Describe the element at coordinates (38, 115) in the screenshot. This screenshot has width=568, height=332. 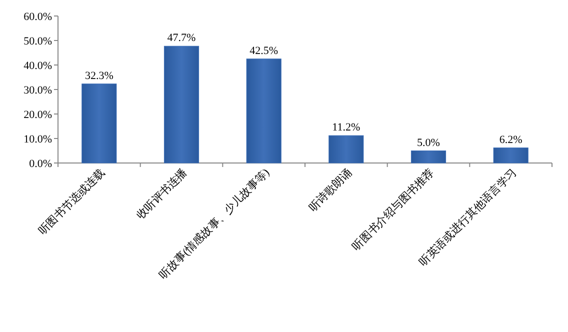
I see `y-tick-label: 20.0%` at that location.